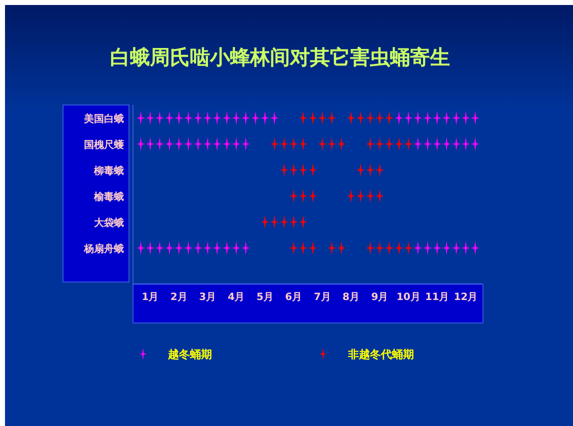 The image size is (573, 426). What do you see at coordinates (103, 249) in the screenshot?
I see `y-tick-label: 杨扇舟蛾` at bounding box center [103, 249].